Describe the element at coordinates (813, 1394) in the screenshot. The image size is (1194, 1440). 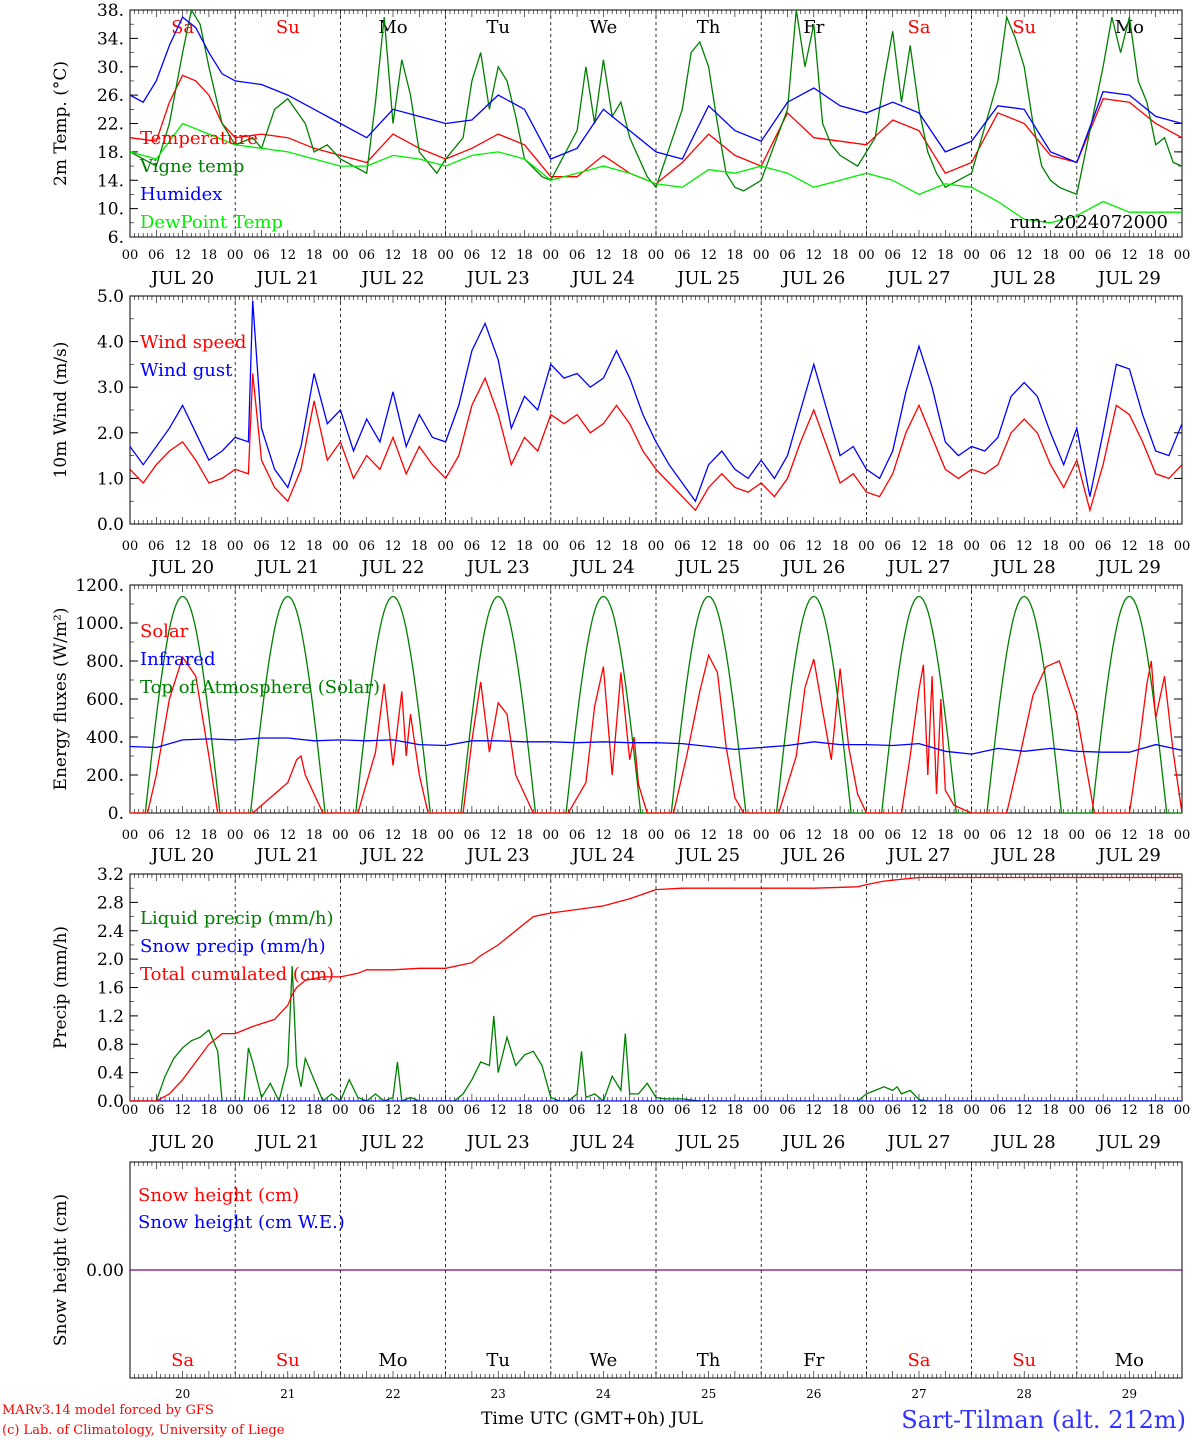
I see `day-number-label: 26` at that location.